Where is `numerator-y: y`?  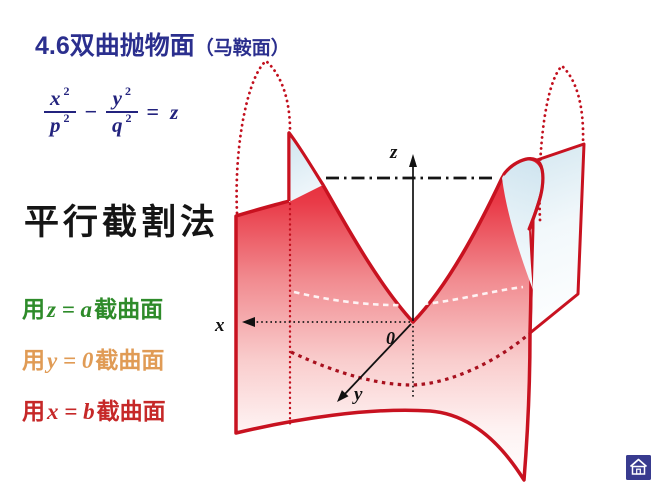
numerator-y: y is located at coordinates (117, 98).